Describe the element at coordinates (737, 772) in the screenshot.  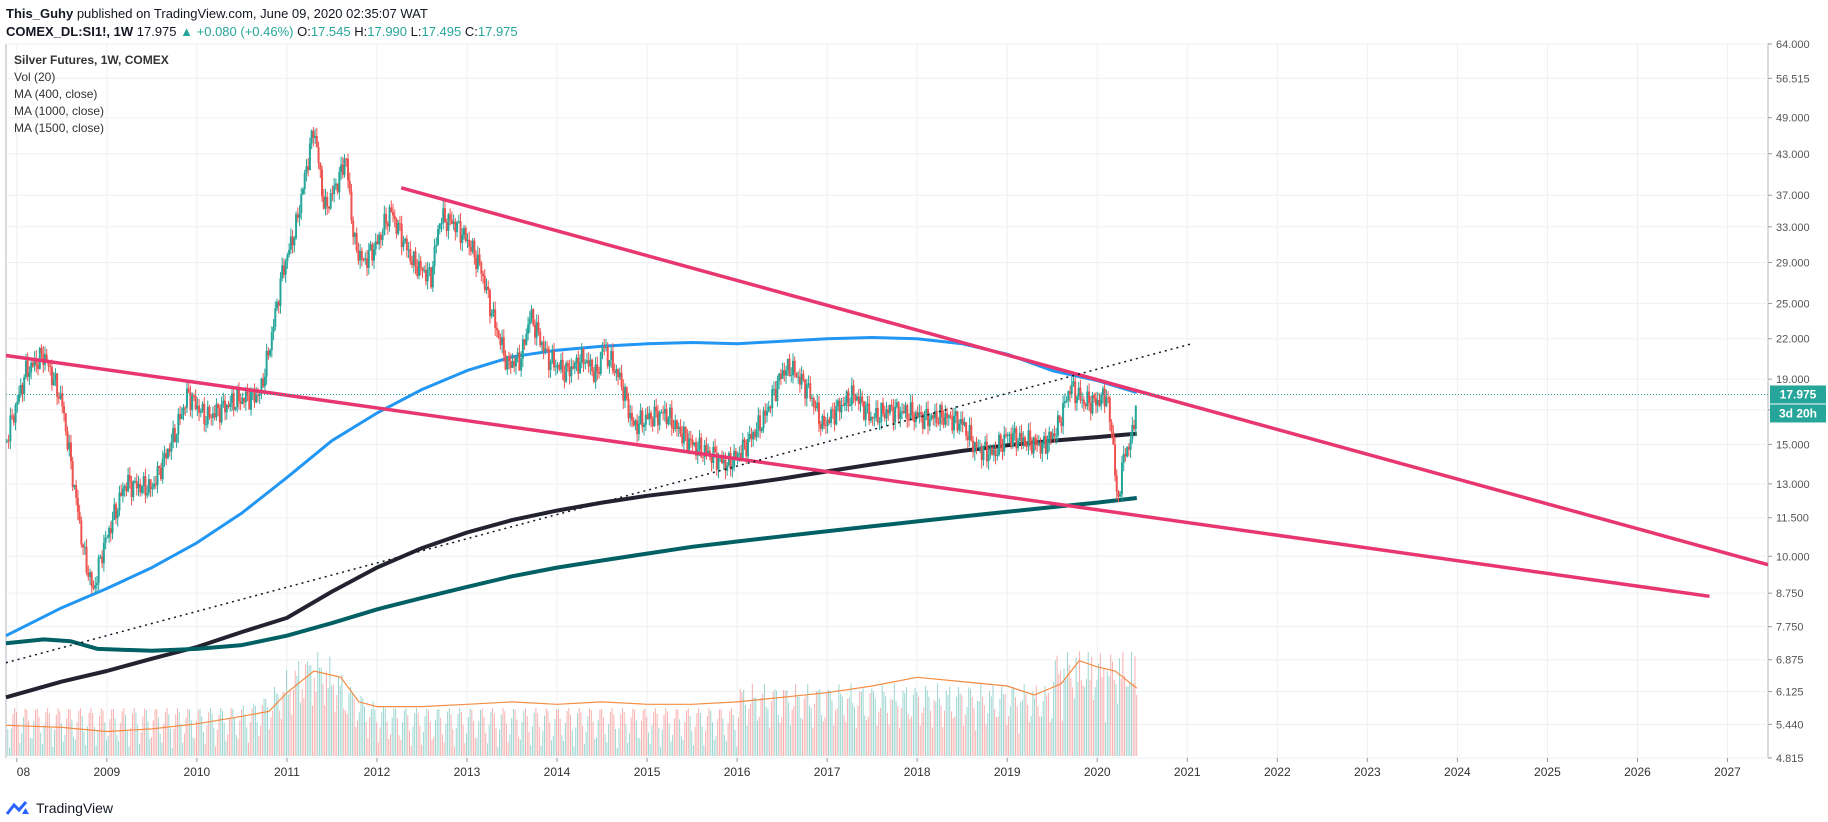
I see `x-tick-label: 2016` at that location.